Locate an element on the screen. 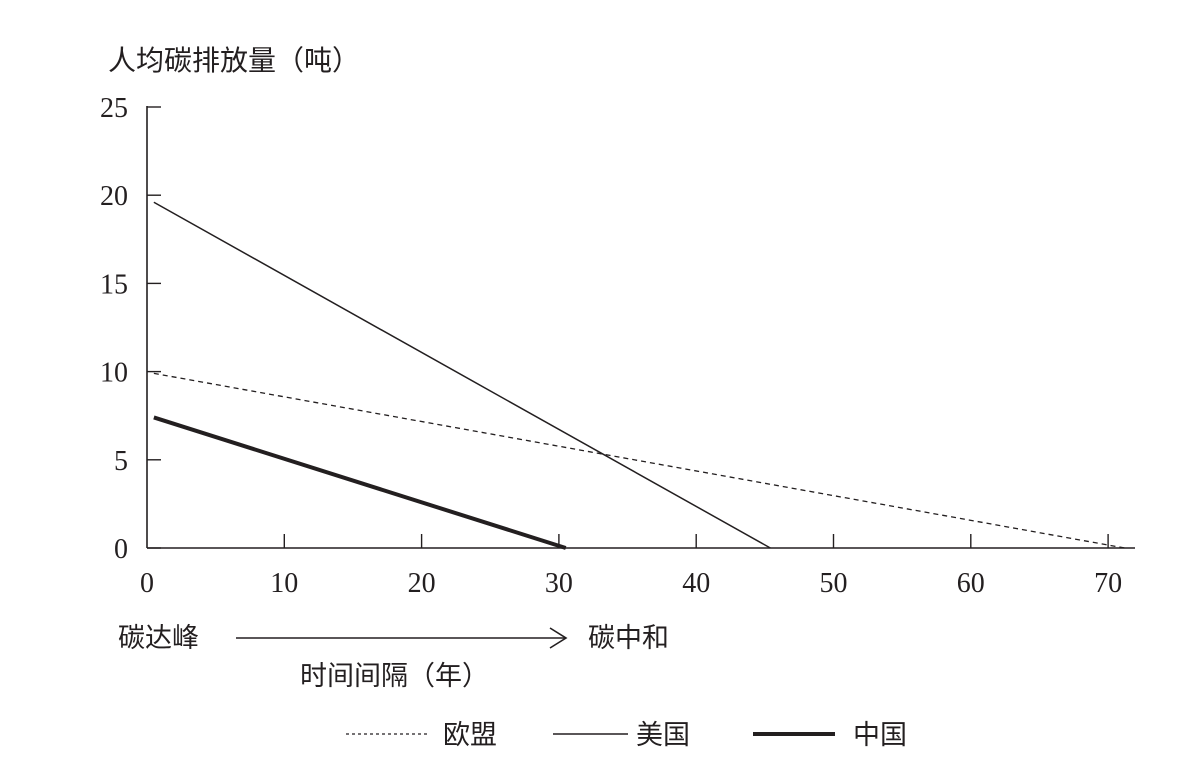 The width and height of the screenshot is (1199, 759). y-tick-label: 20 is located at coordinates (114, 196).